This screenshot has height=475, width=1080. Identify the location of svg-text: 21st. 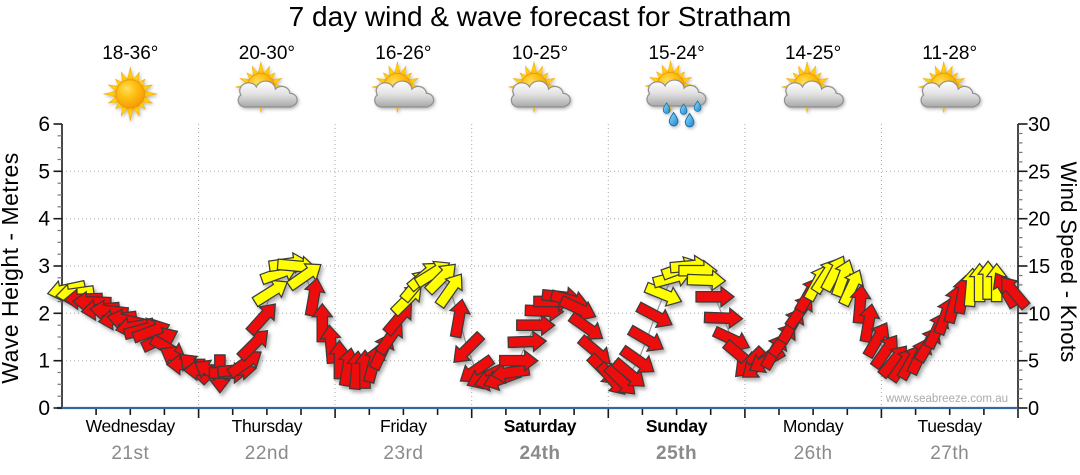
(130, 453).